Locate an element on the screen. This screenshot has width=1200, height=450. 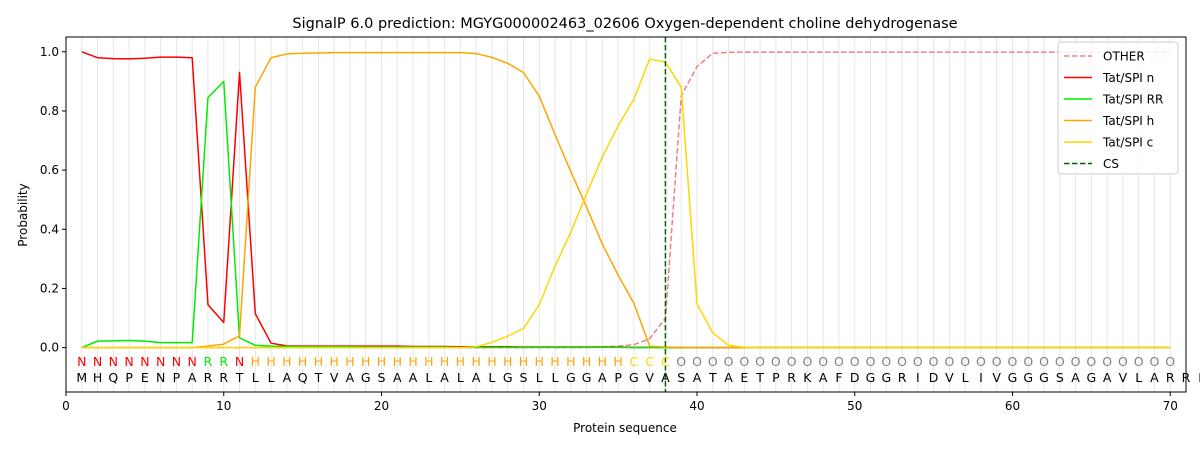
sequence-residue: N is located at coordinates (160, 377).